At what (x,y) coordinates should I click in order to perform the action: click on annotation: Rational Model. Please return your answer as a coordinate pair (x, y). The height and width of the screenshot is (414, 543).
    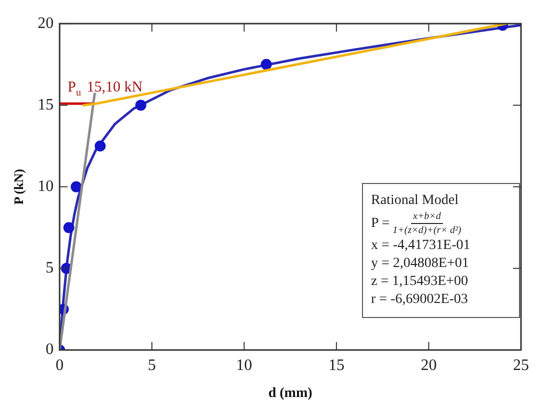
    Looking at the image, I should click on (415, 201).